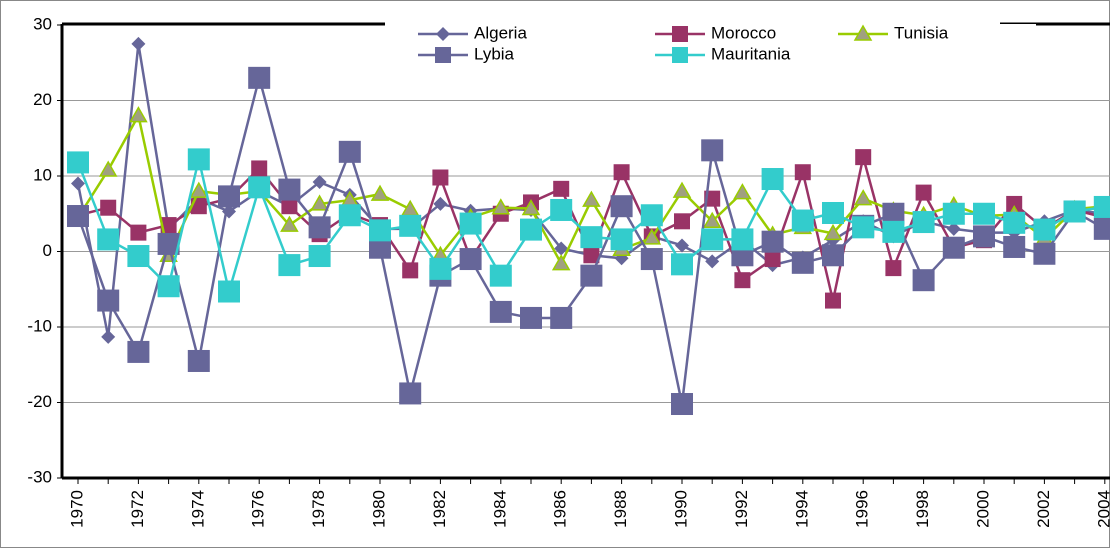 This screenshot has width=1110, height=548. Describe the element at coordinates (494, 53) in the screenshot. I see `legend-label: Lybia` at that location.